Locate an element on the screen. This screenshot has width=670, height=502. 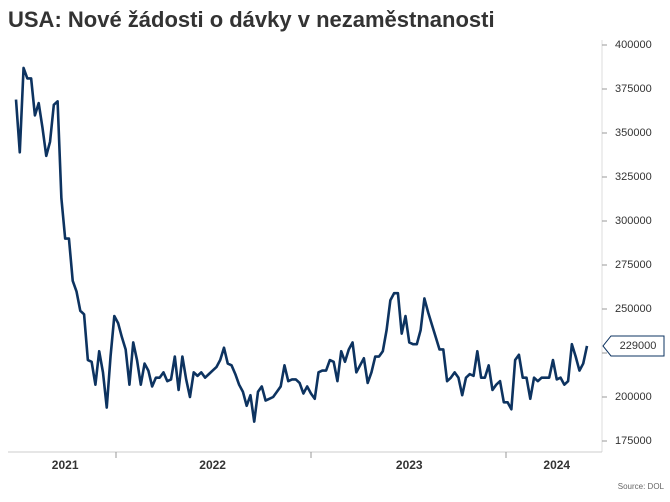
y-tick-label: 275000 is located at coordinates (633, 265).